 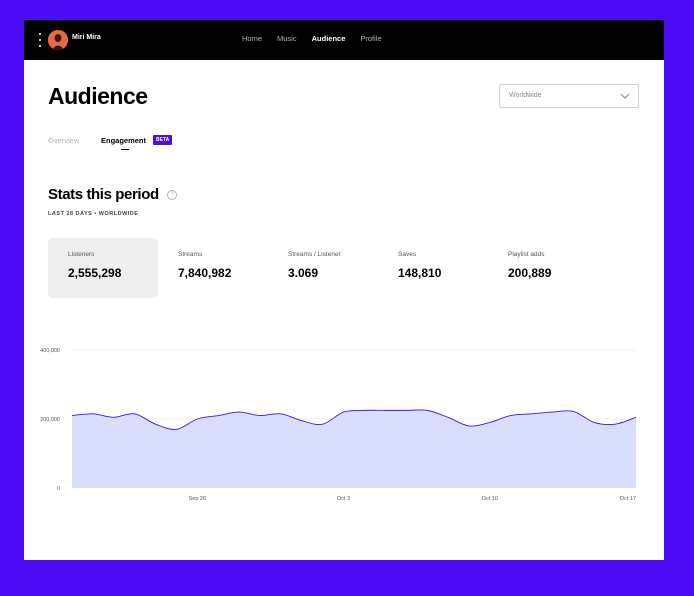 What do you see at coordinates (50, 351) in the screenshot?
I see `y-tick-label: 400,000` at bounding box center [50, 351].